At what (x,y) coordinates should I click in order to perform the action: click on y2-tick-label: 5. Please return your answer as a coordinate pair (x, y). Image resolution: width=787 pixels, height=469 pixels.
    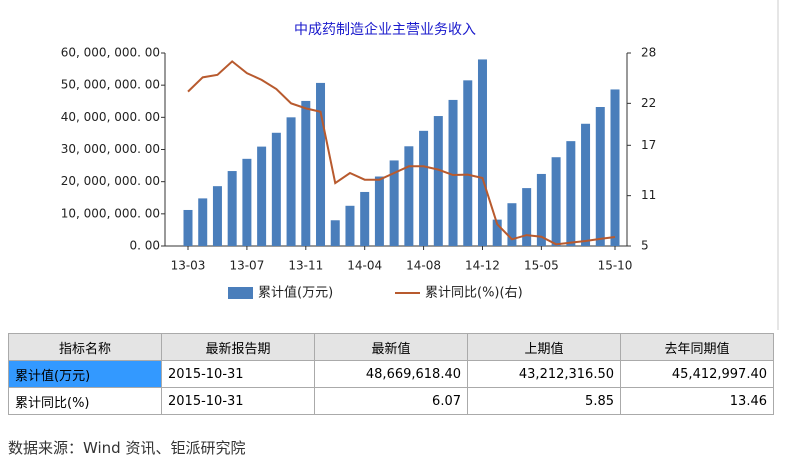
    Looking at the image, I should click on (645, 246).